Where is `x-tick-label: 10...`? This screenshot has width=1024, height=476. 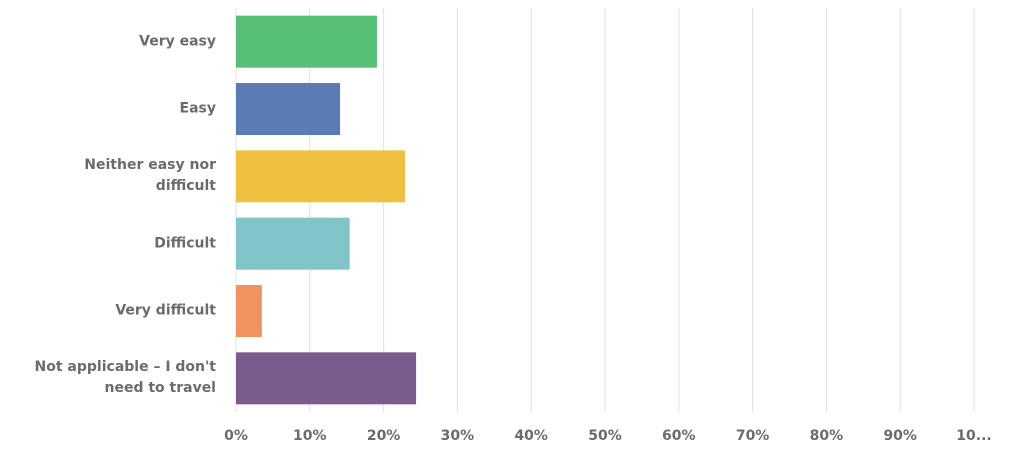
x-tick-label: 10... is located at coordinates (973, 436).